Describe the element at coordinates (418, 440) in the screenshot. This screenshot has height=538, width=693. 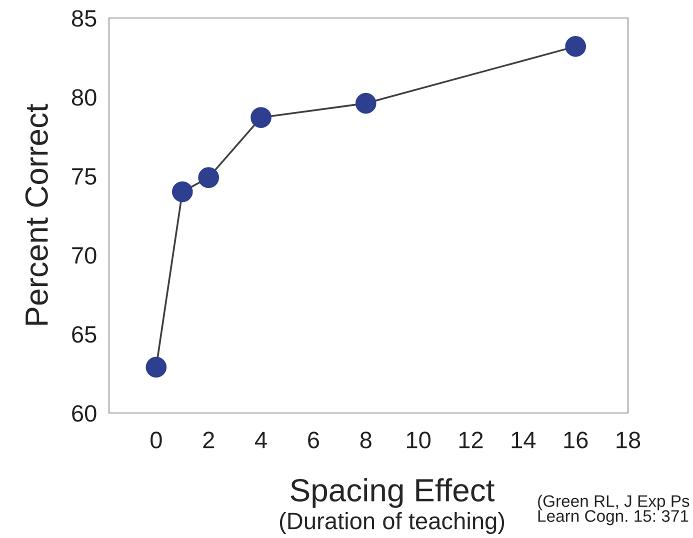
I see `x-tick-label: 10` at that location.